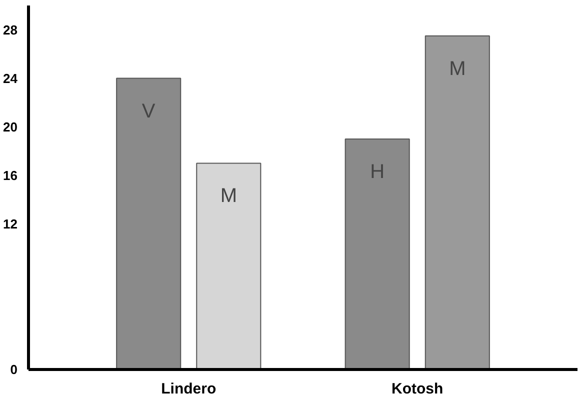 The width and height of the screenshot is (582, 400). Describe the element at coordinates (10, 126) in the screenshot. I see `y-tick-label: 20` at that location.